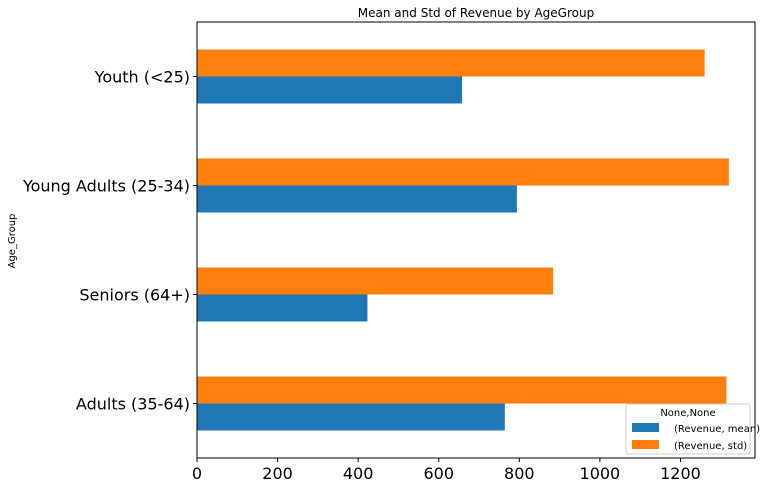 Image resolution: width=761 pixels, height=487 pixels. Describe the element at coordinates (358, 473) in the screenshot. I see `x-tick-label: 400` at that location.